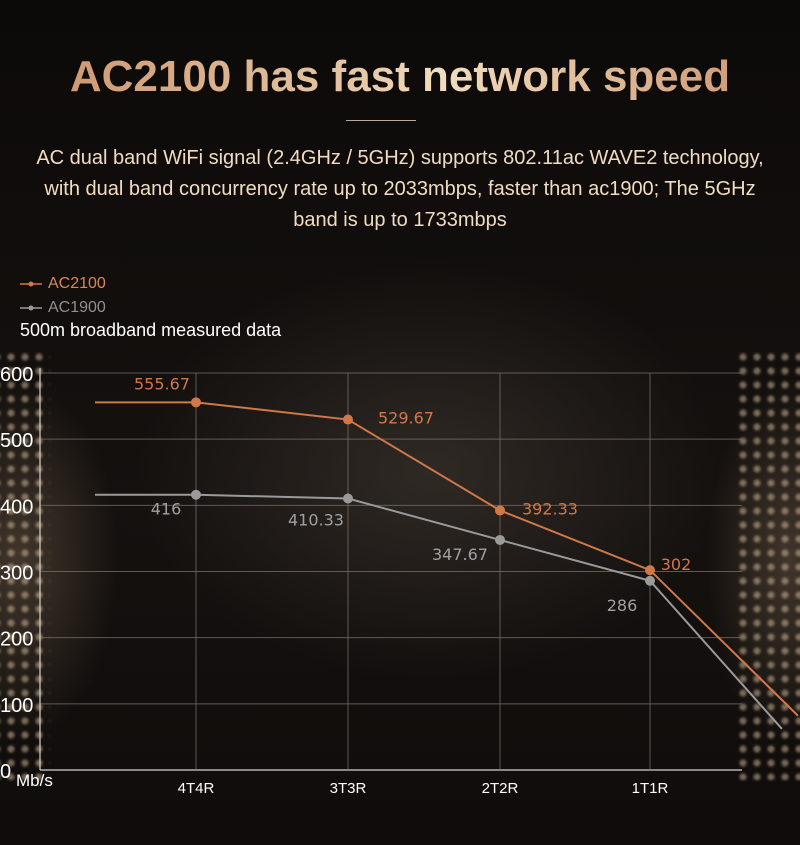 Image resolution: width=800 pixels, height=845 pixels. Describe the element at coordinates (400, 77) in the screenshot. I see `page-title: AC2100 has fast network speed` at that location.